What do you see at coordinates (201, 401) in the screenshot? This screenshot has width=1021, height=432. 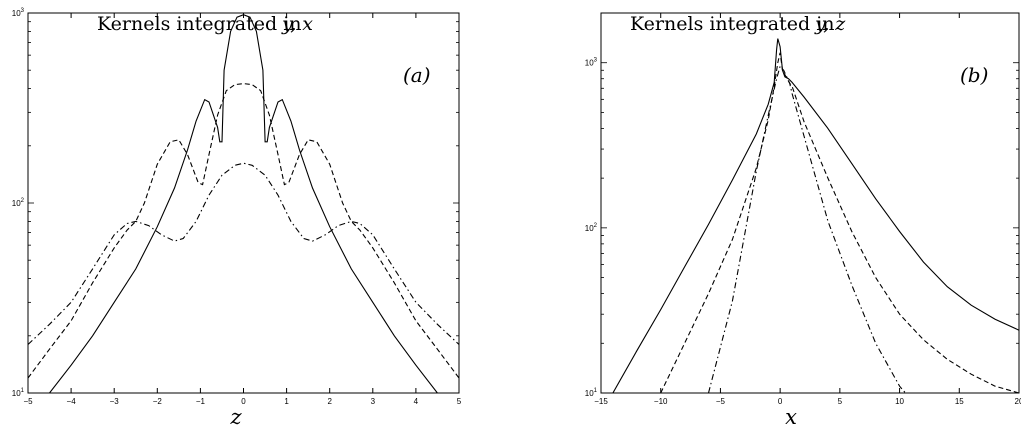 I see `panel-a-x-tick-label: −1` at bounding box center [201, 401].